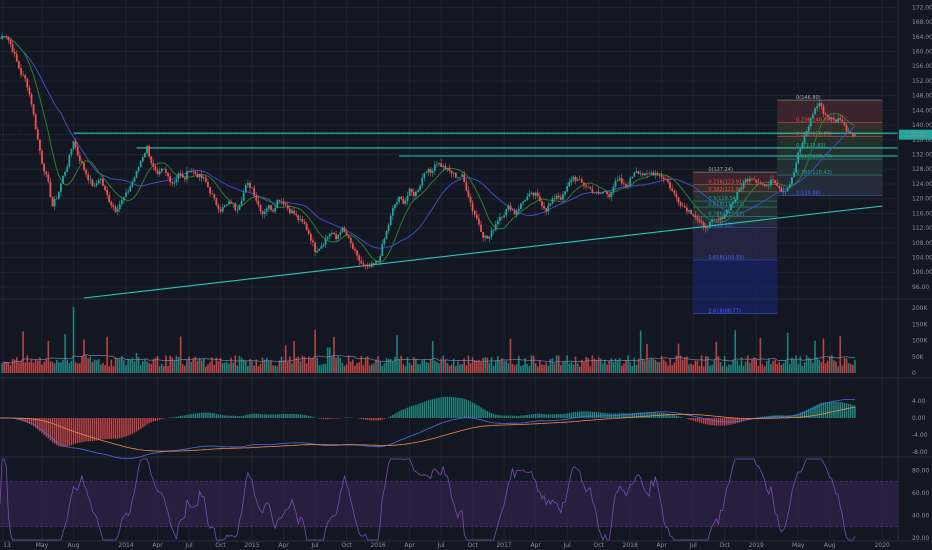  What do you see at coordinates (283, 545) in the screenshot?
I see `time-axis-tick: Apr` at bounding box center [283, 545].